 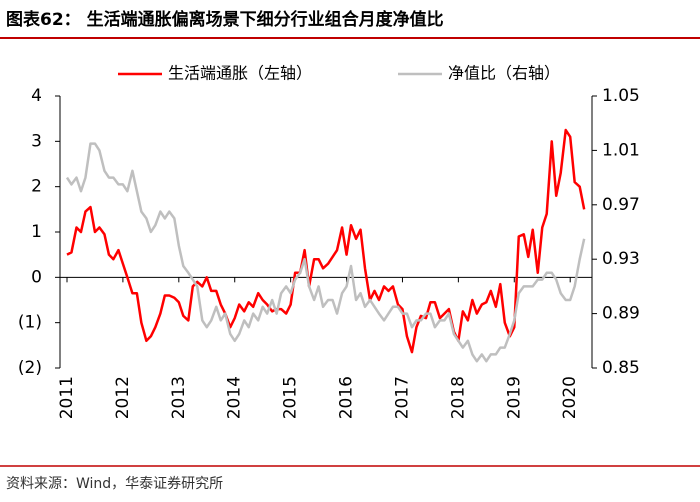 What do you see at coordinates (402, 397) in the screenshot?
I see `x-tick-label: 2017` at bounding box center [402, 397].